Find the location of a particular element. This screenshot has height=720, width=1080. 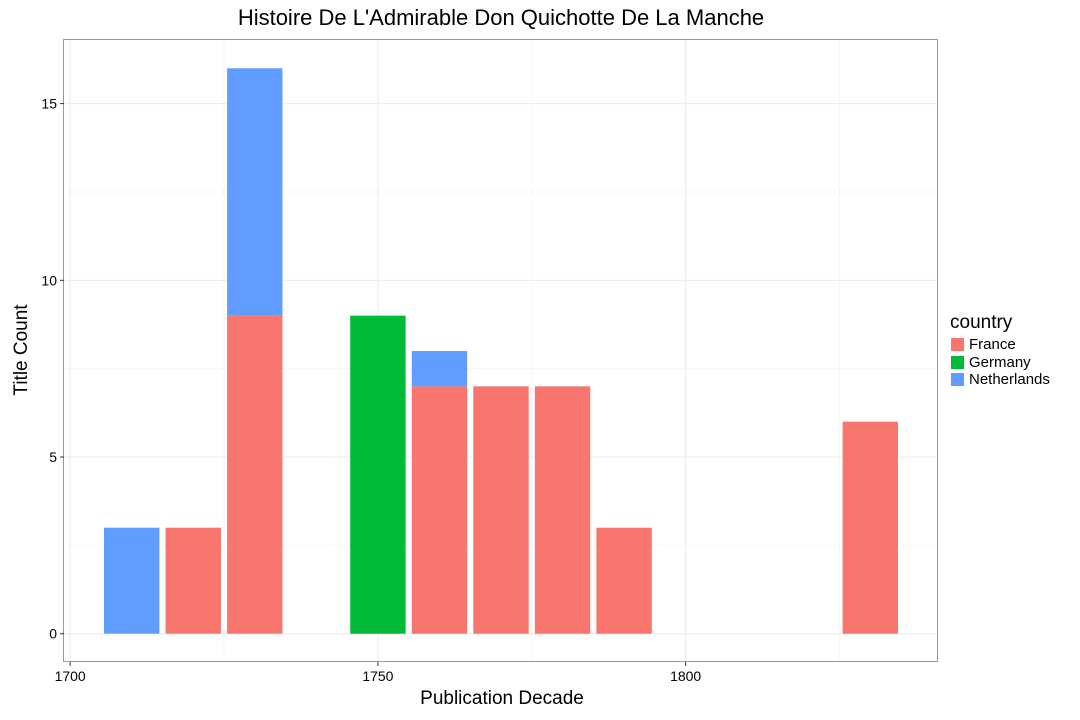

legend-item-france: France is located at coordinates (1000, 345).